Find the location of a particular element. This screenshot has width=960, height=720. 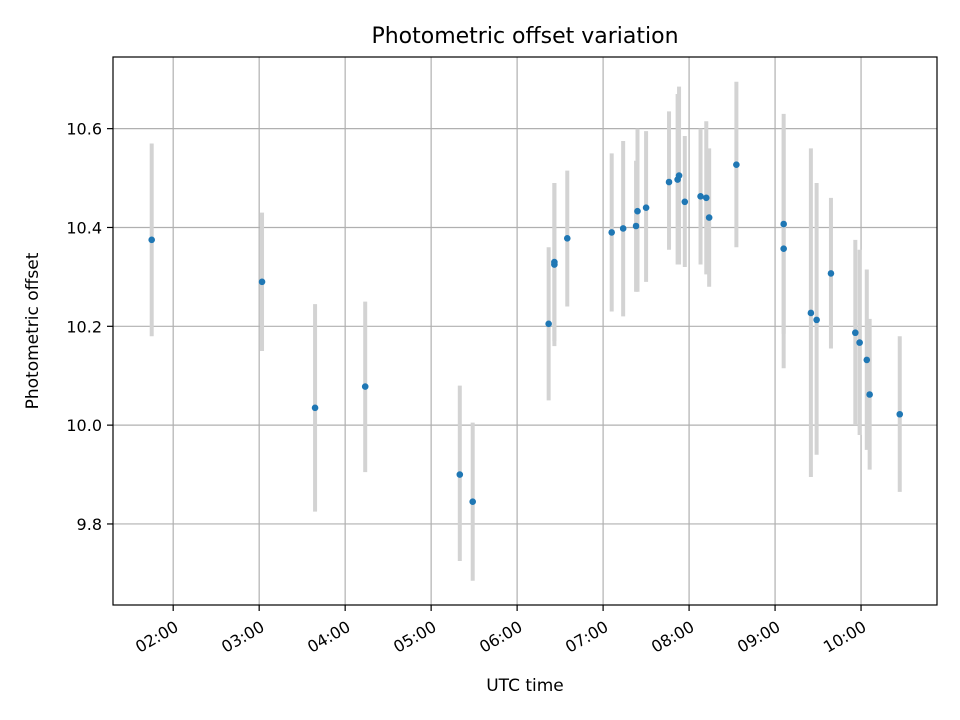

y-axis-ticks: 9.8 10.0 10.2 10.4 10.6 is located at coordinates (89, 327).